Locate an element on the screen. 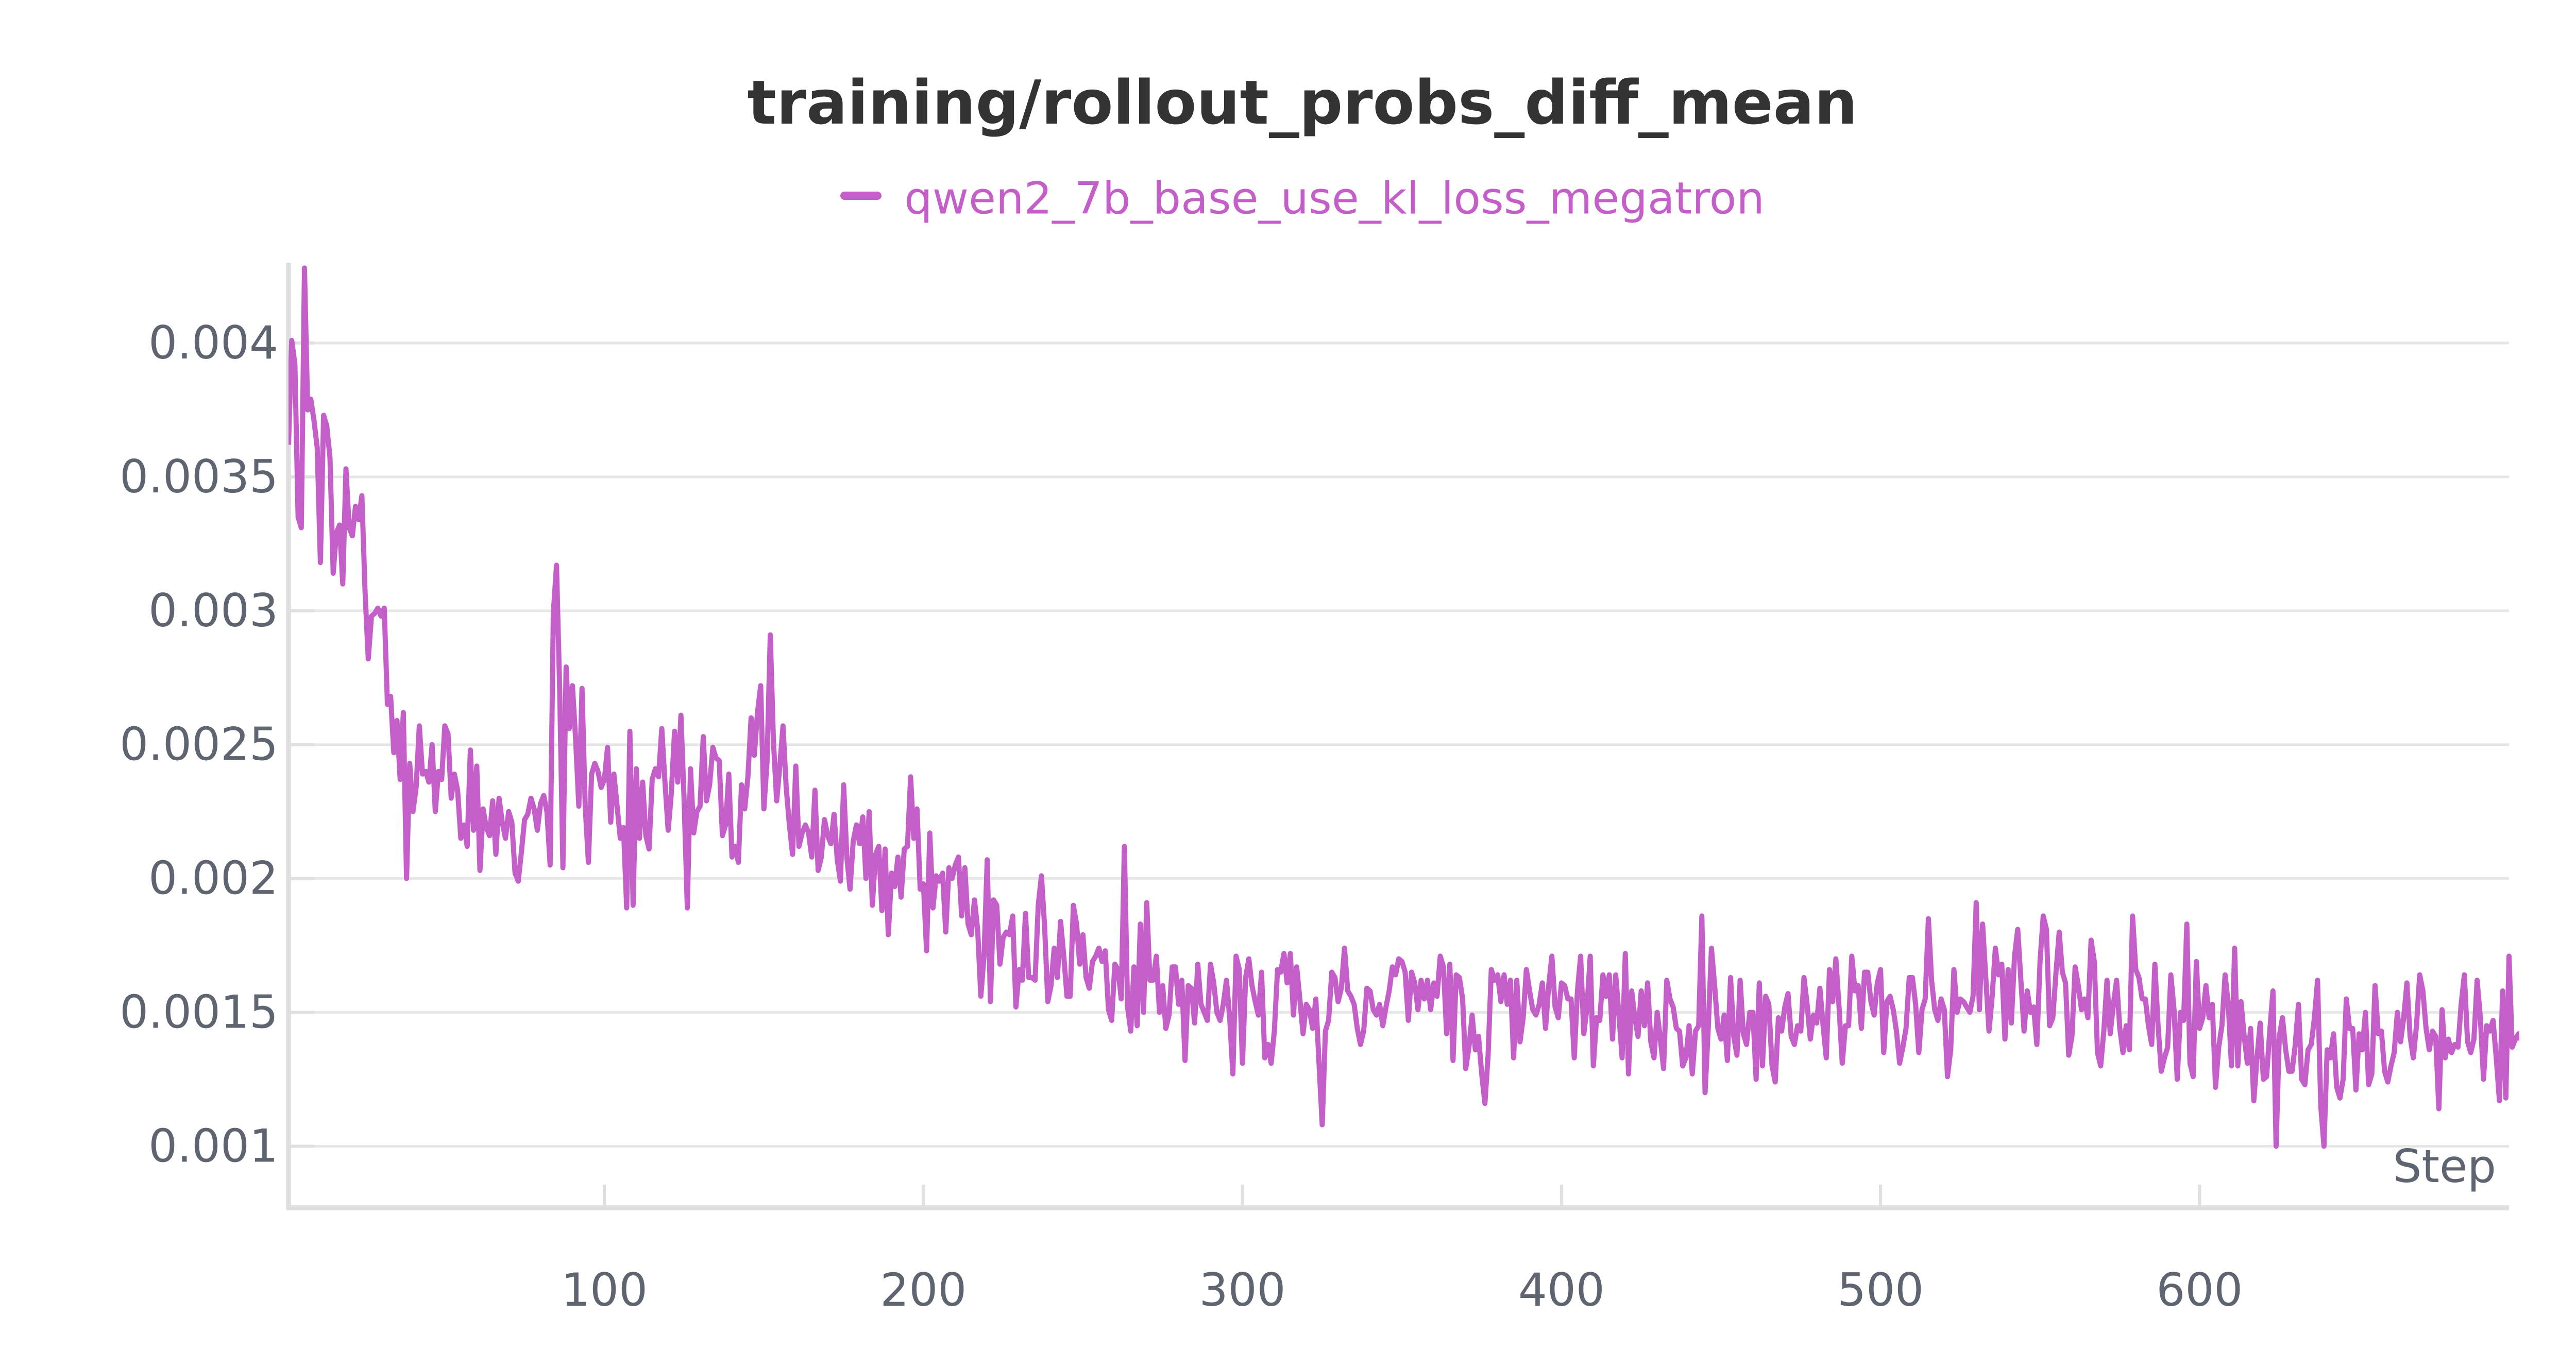 This screenshot has width=2576, height=1368. legend-swatch-icon is located at coordinates (861, 195).